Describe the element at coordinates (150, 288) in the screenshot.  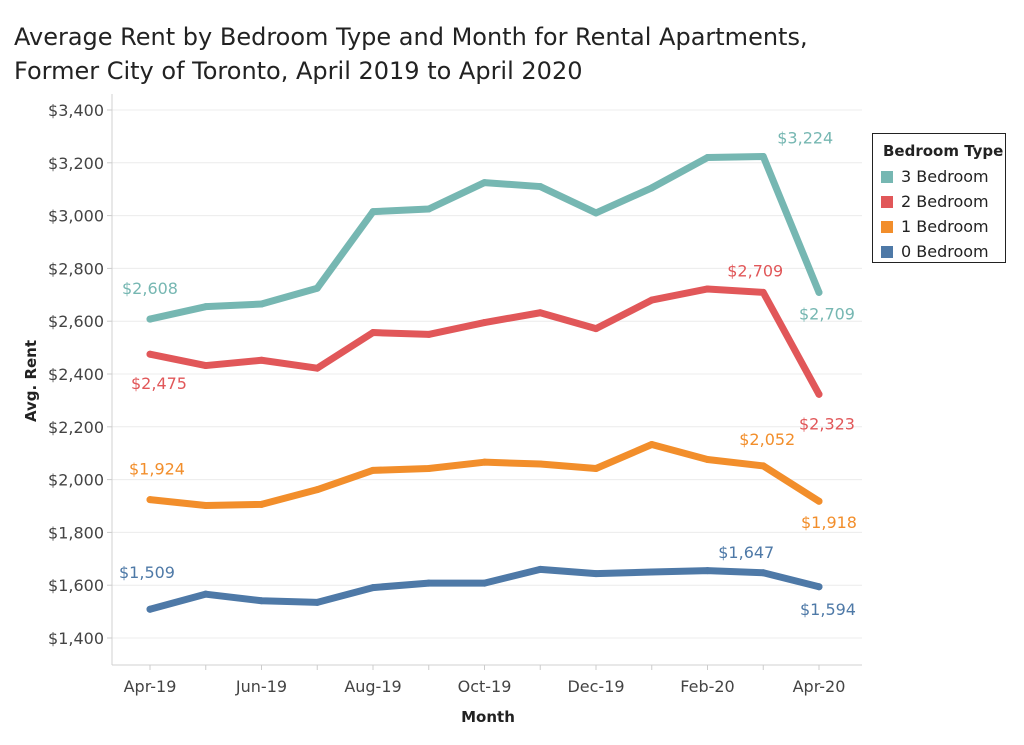
I see `data-label: $2,608` at that location.